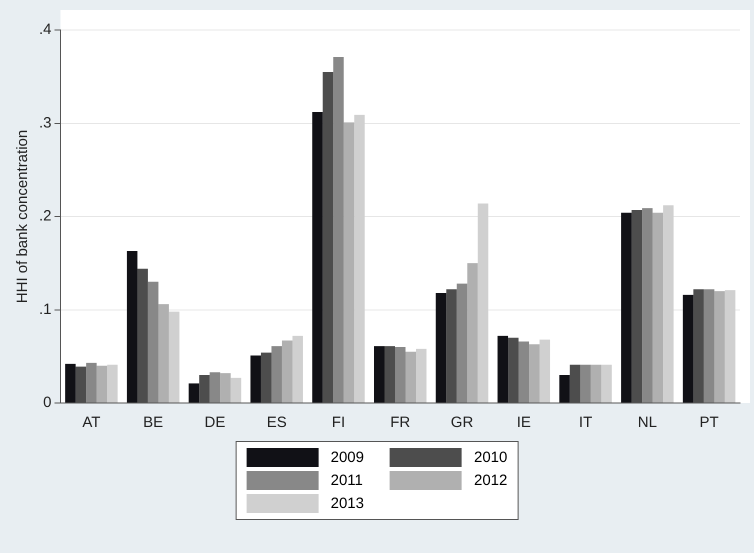  I want to click on x-tick-label: IT, so click(585, 423).